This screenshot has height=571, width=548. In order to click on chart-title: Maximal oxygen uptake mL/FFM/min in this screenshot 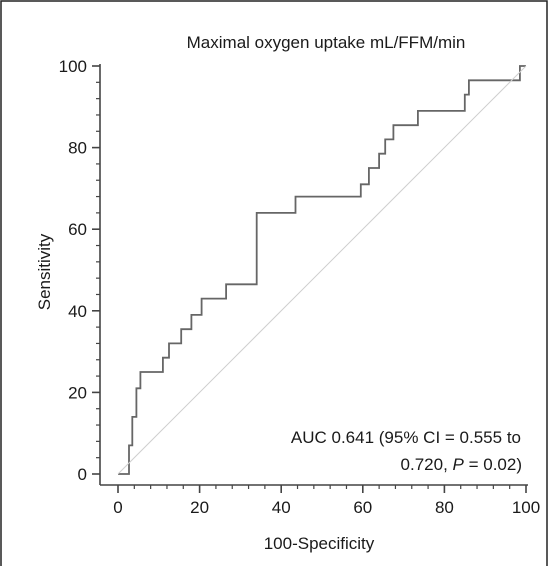, I will do `click(326, 42)`.